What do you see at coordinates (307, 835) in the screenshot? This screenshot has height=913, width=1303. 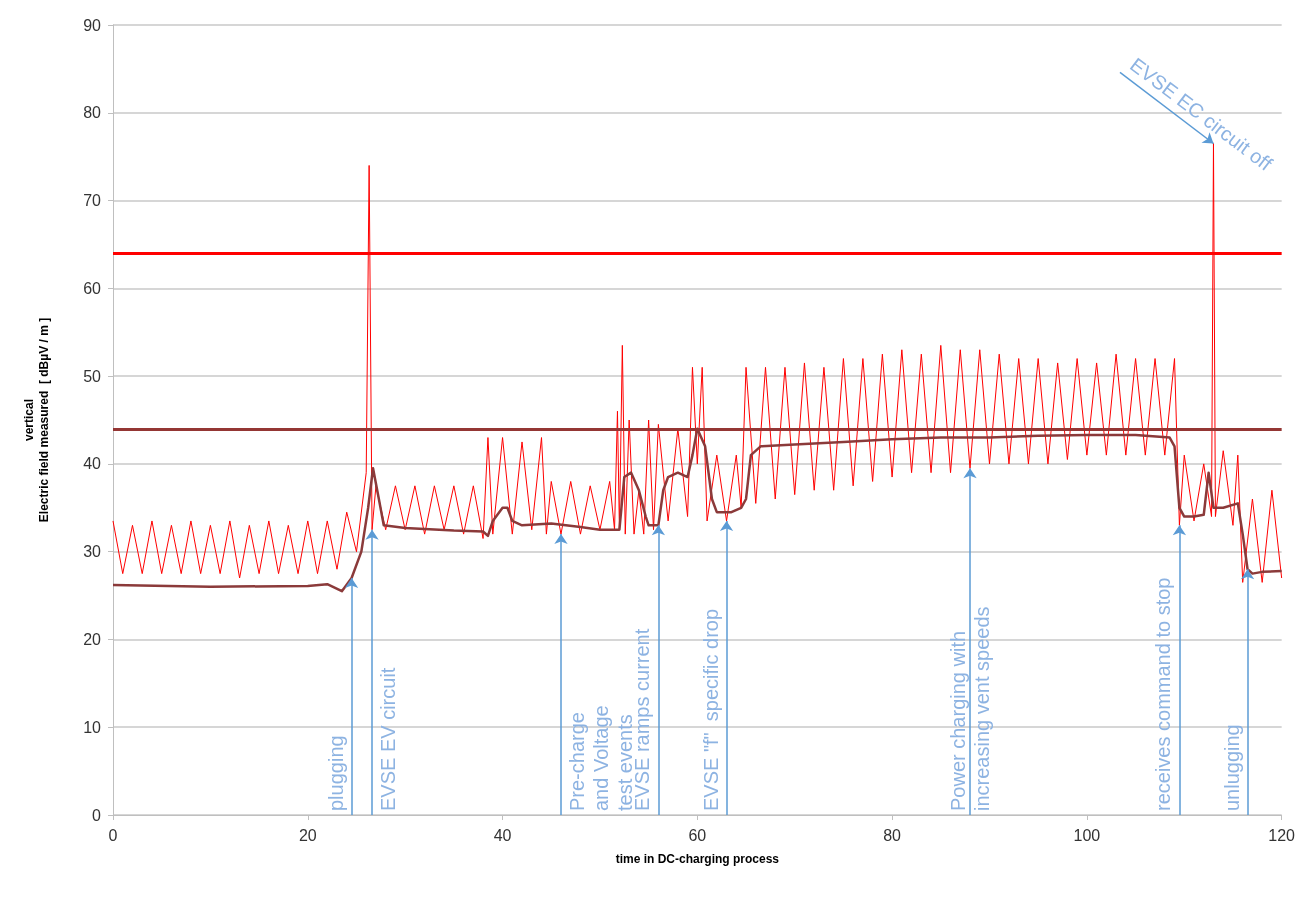 I see `x-tick-label: 20` at bounding box center [307, 835].